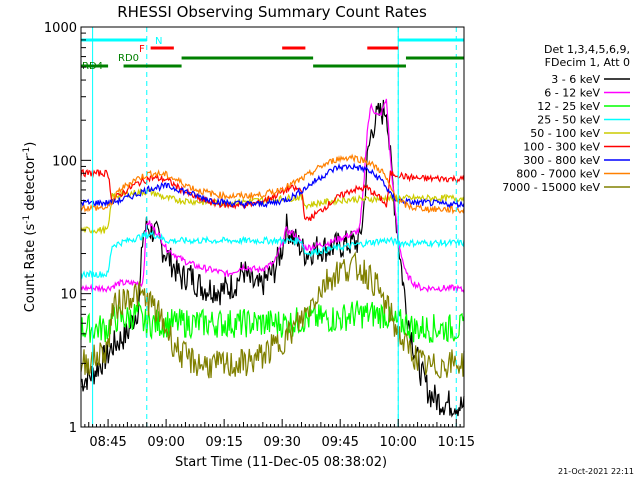 This screenshot has height=480, width=640. What do you see at coordinates (272, 211) in the screenshot?
I see `series-line-50-100-kev` at bounding box center [272, 211].